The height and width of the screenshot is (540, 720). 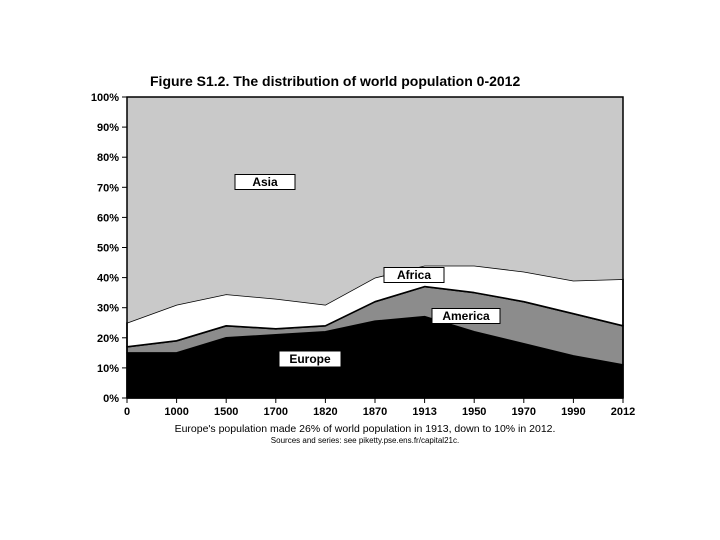 I want to click on label-text: Europe, so click(x=310, y=359).